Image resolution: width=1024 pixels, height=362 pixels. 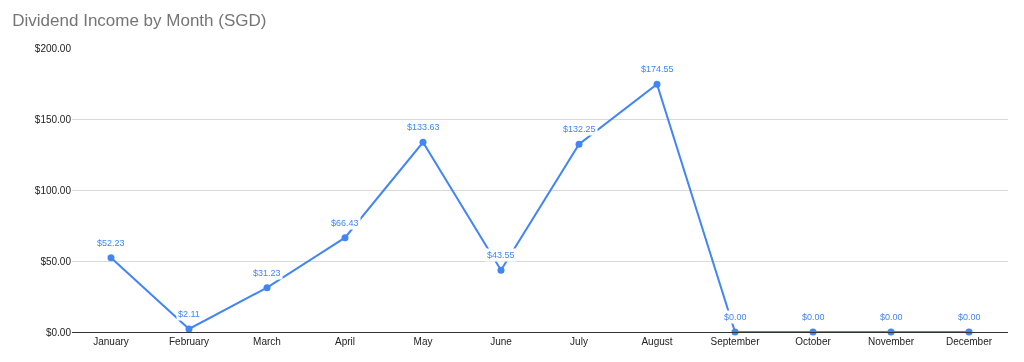 What do you see at coordinates (891, 341) in the screenshot?
I see `x-tick-label: November` at bounding box center [891, 341].